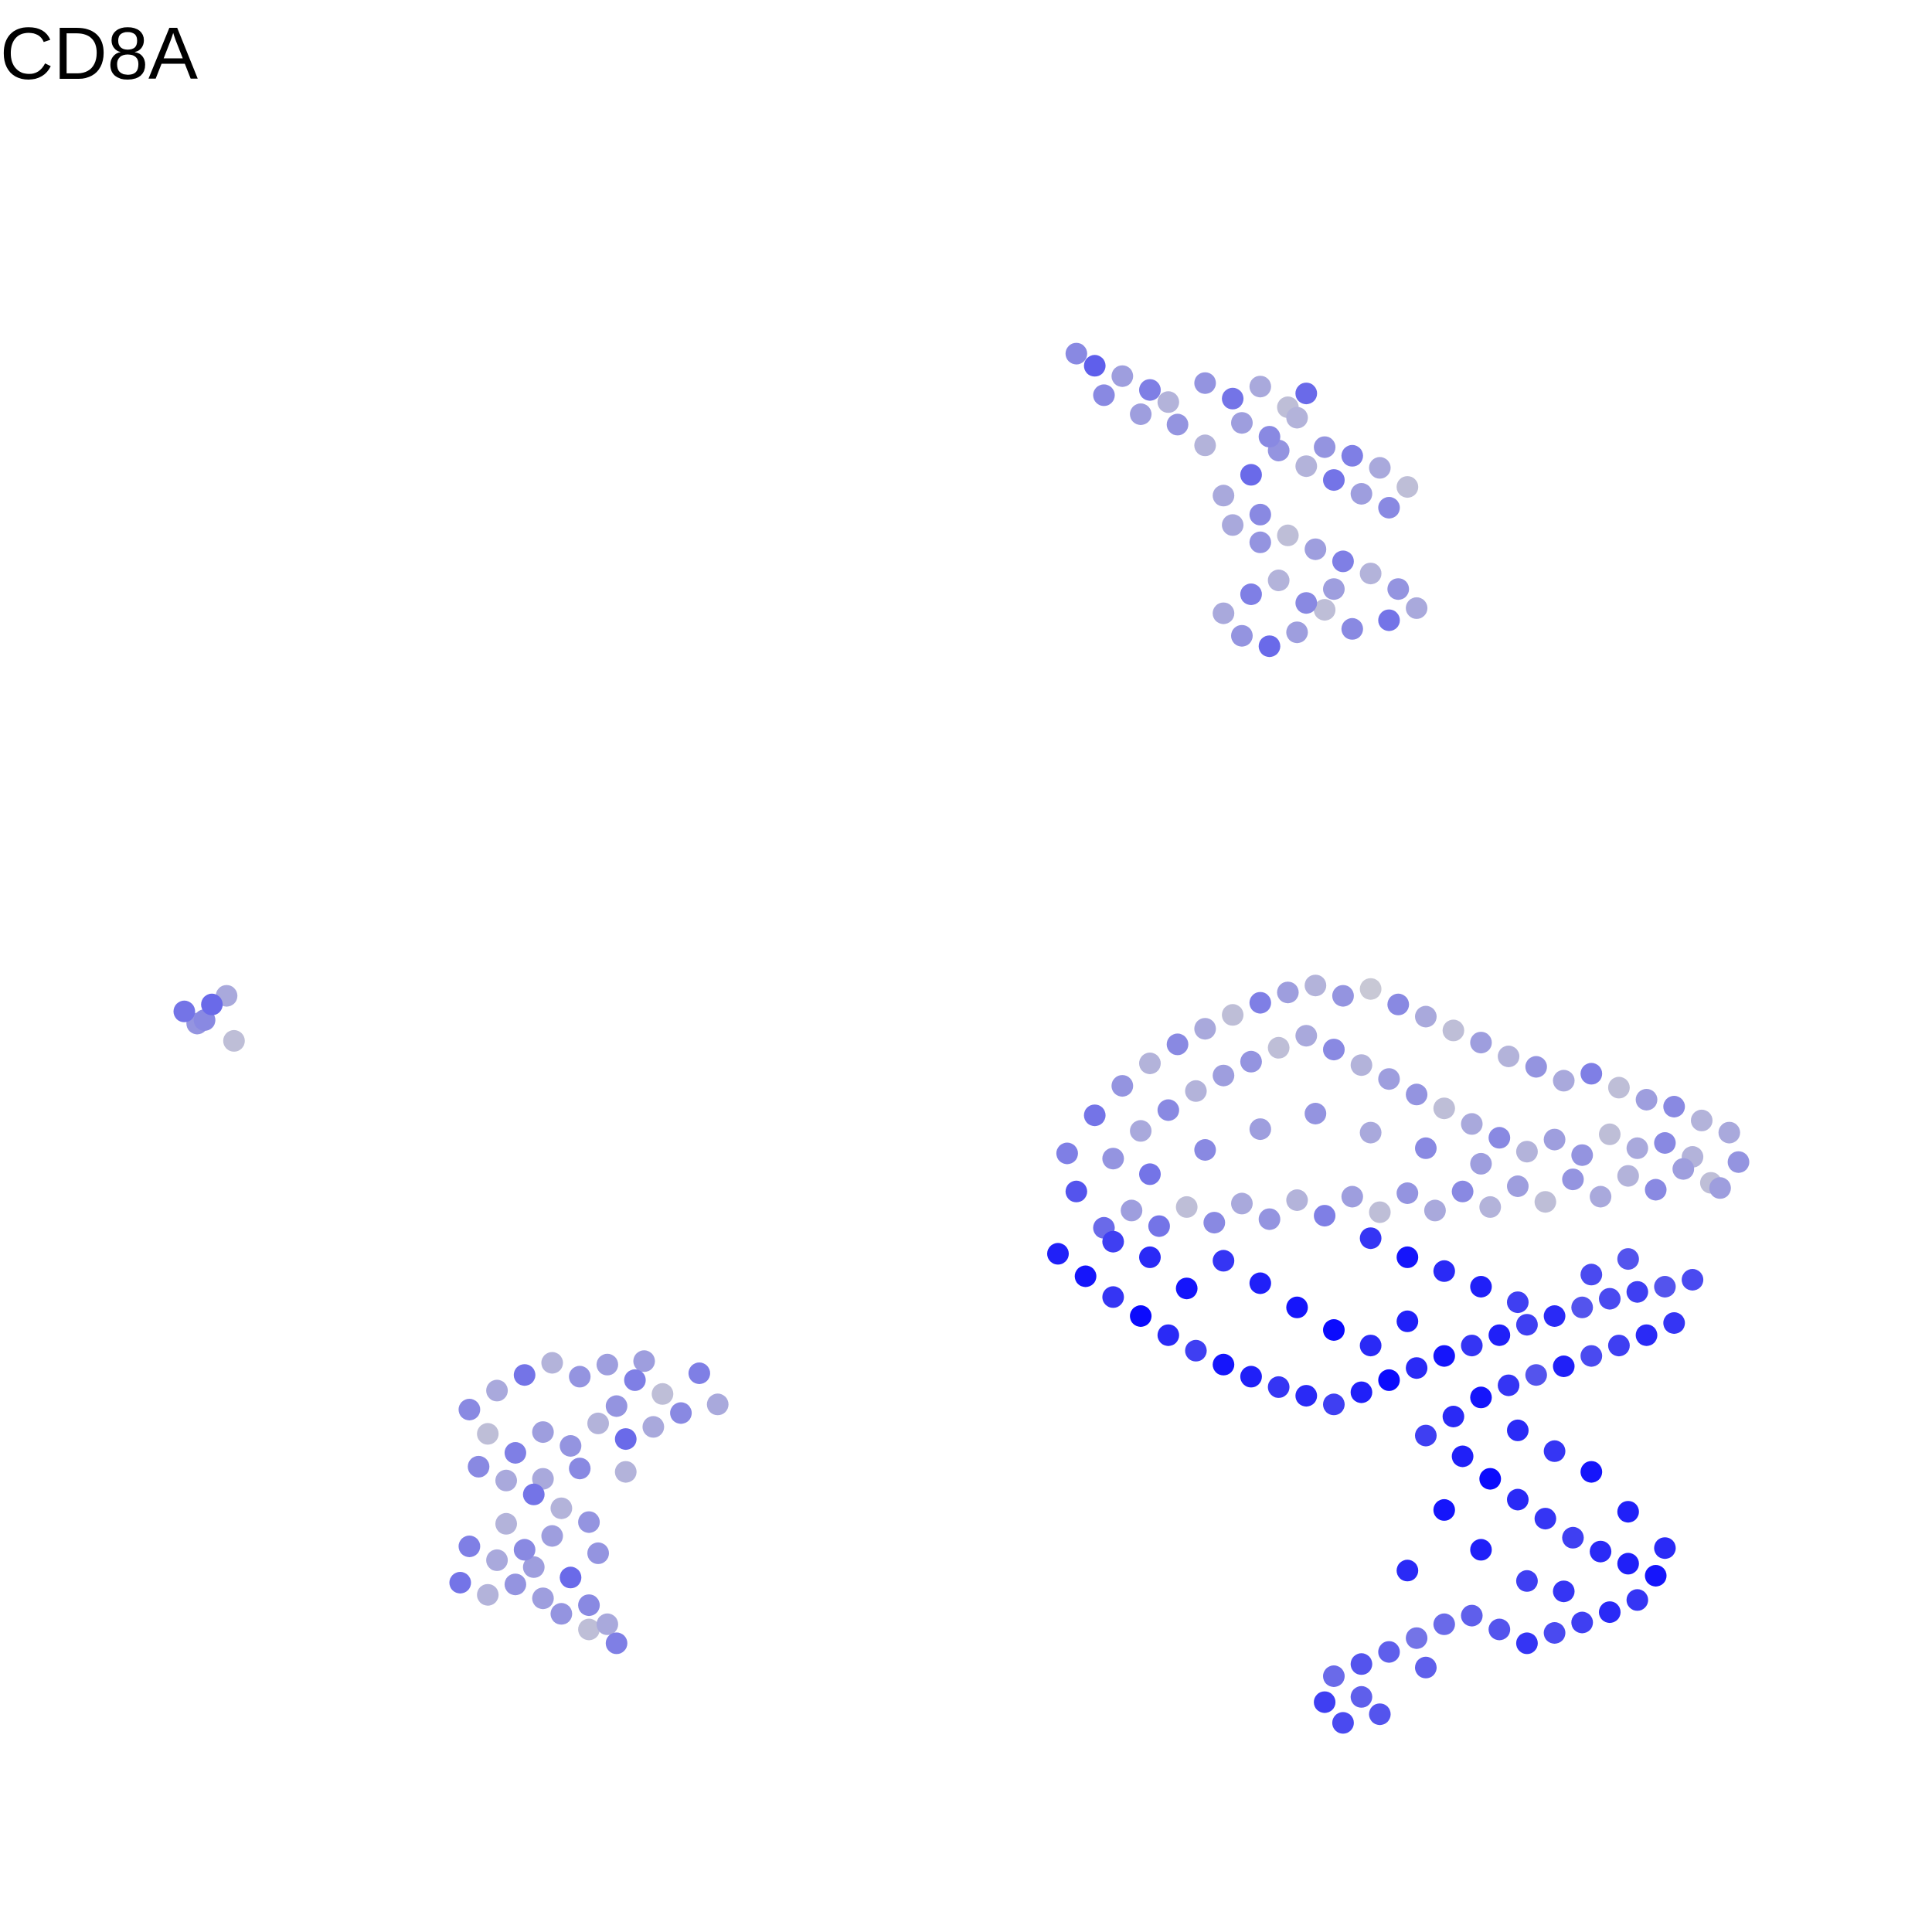  I want to click on cluster-small-left, so click(209, 1019).